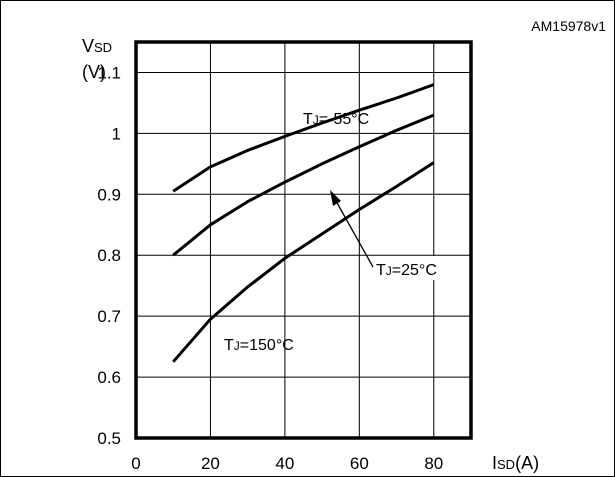 This screenshot has height=477, width=615. What do you see at coordinates (515, 463) in the screenshot?
I see `x-axis-label: ISD(A)` at bounding box center [515, 463].